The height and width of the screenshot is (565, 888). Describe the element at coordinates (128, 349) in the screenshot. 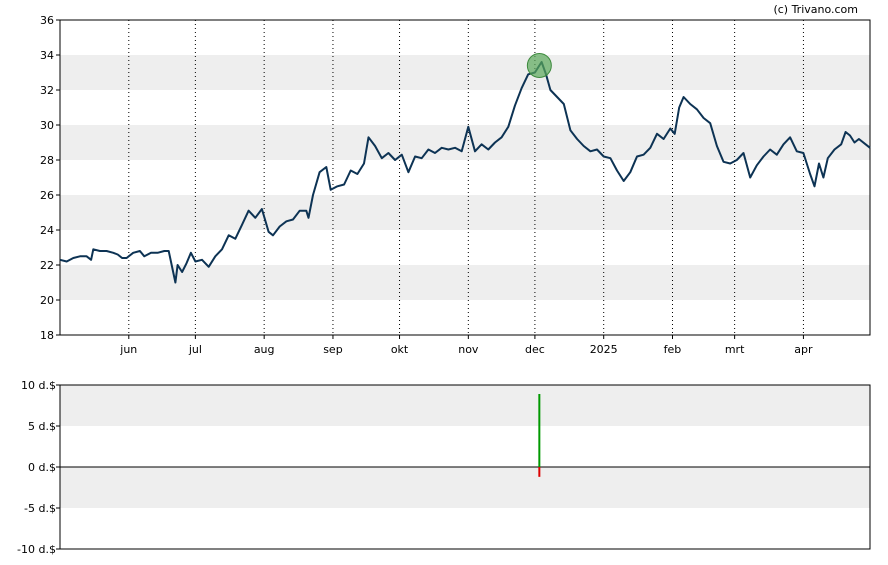

I see `month-label: jun` at that location.